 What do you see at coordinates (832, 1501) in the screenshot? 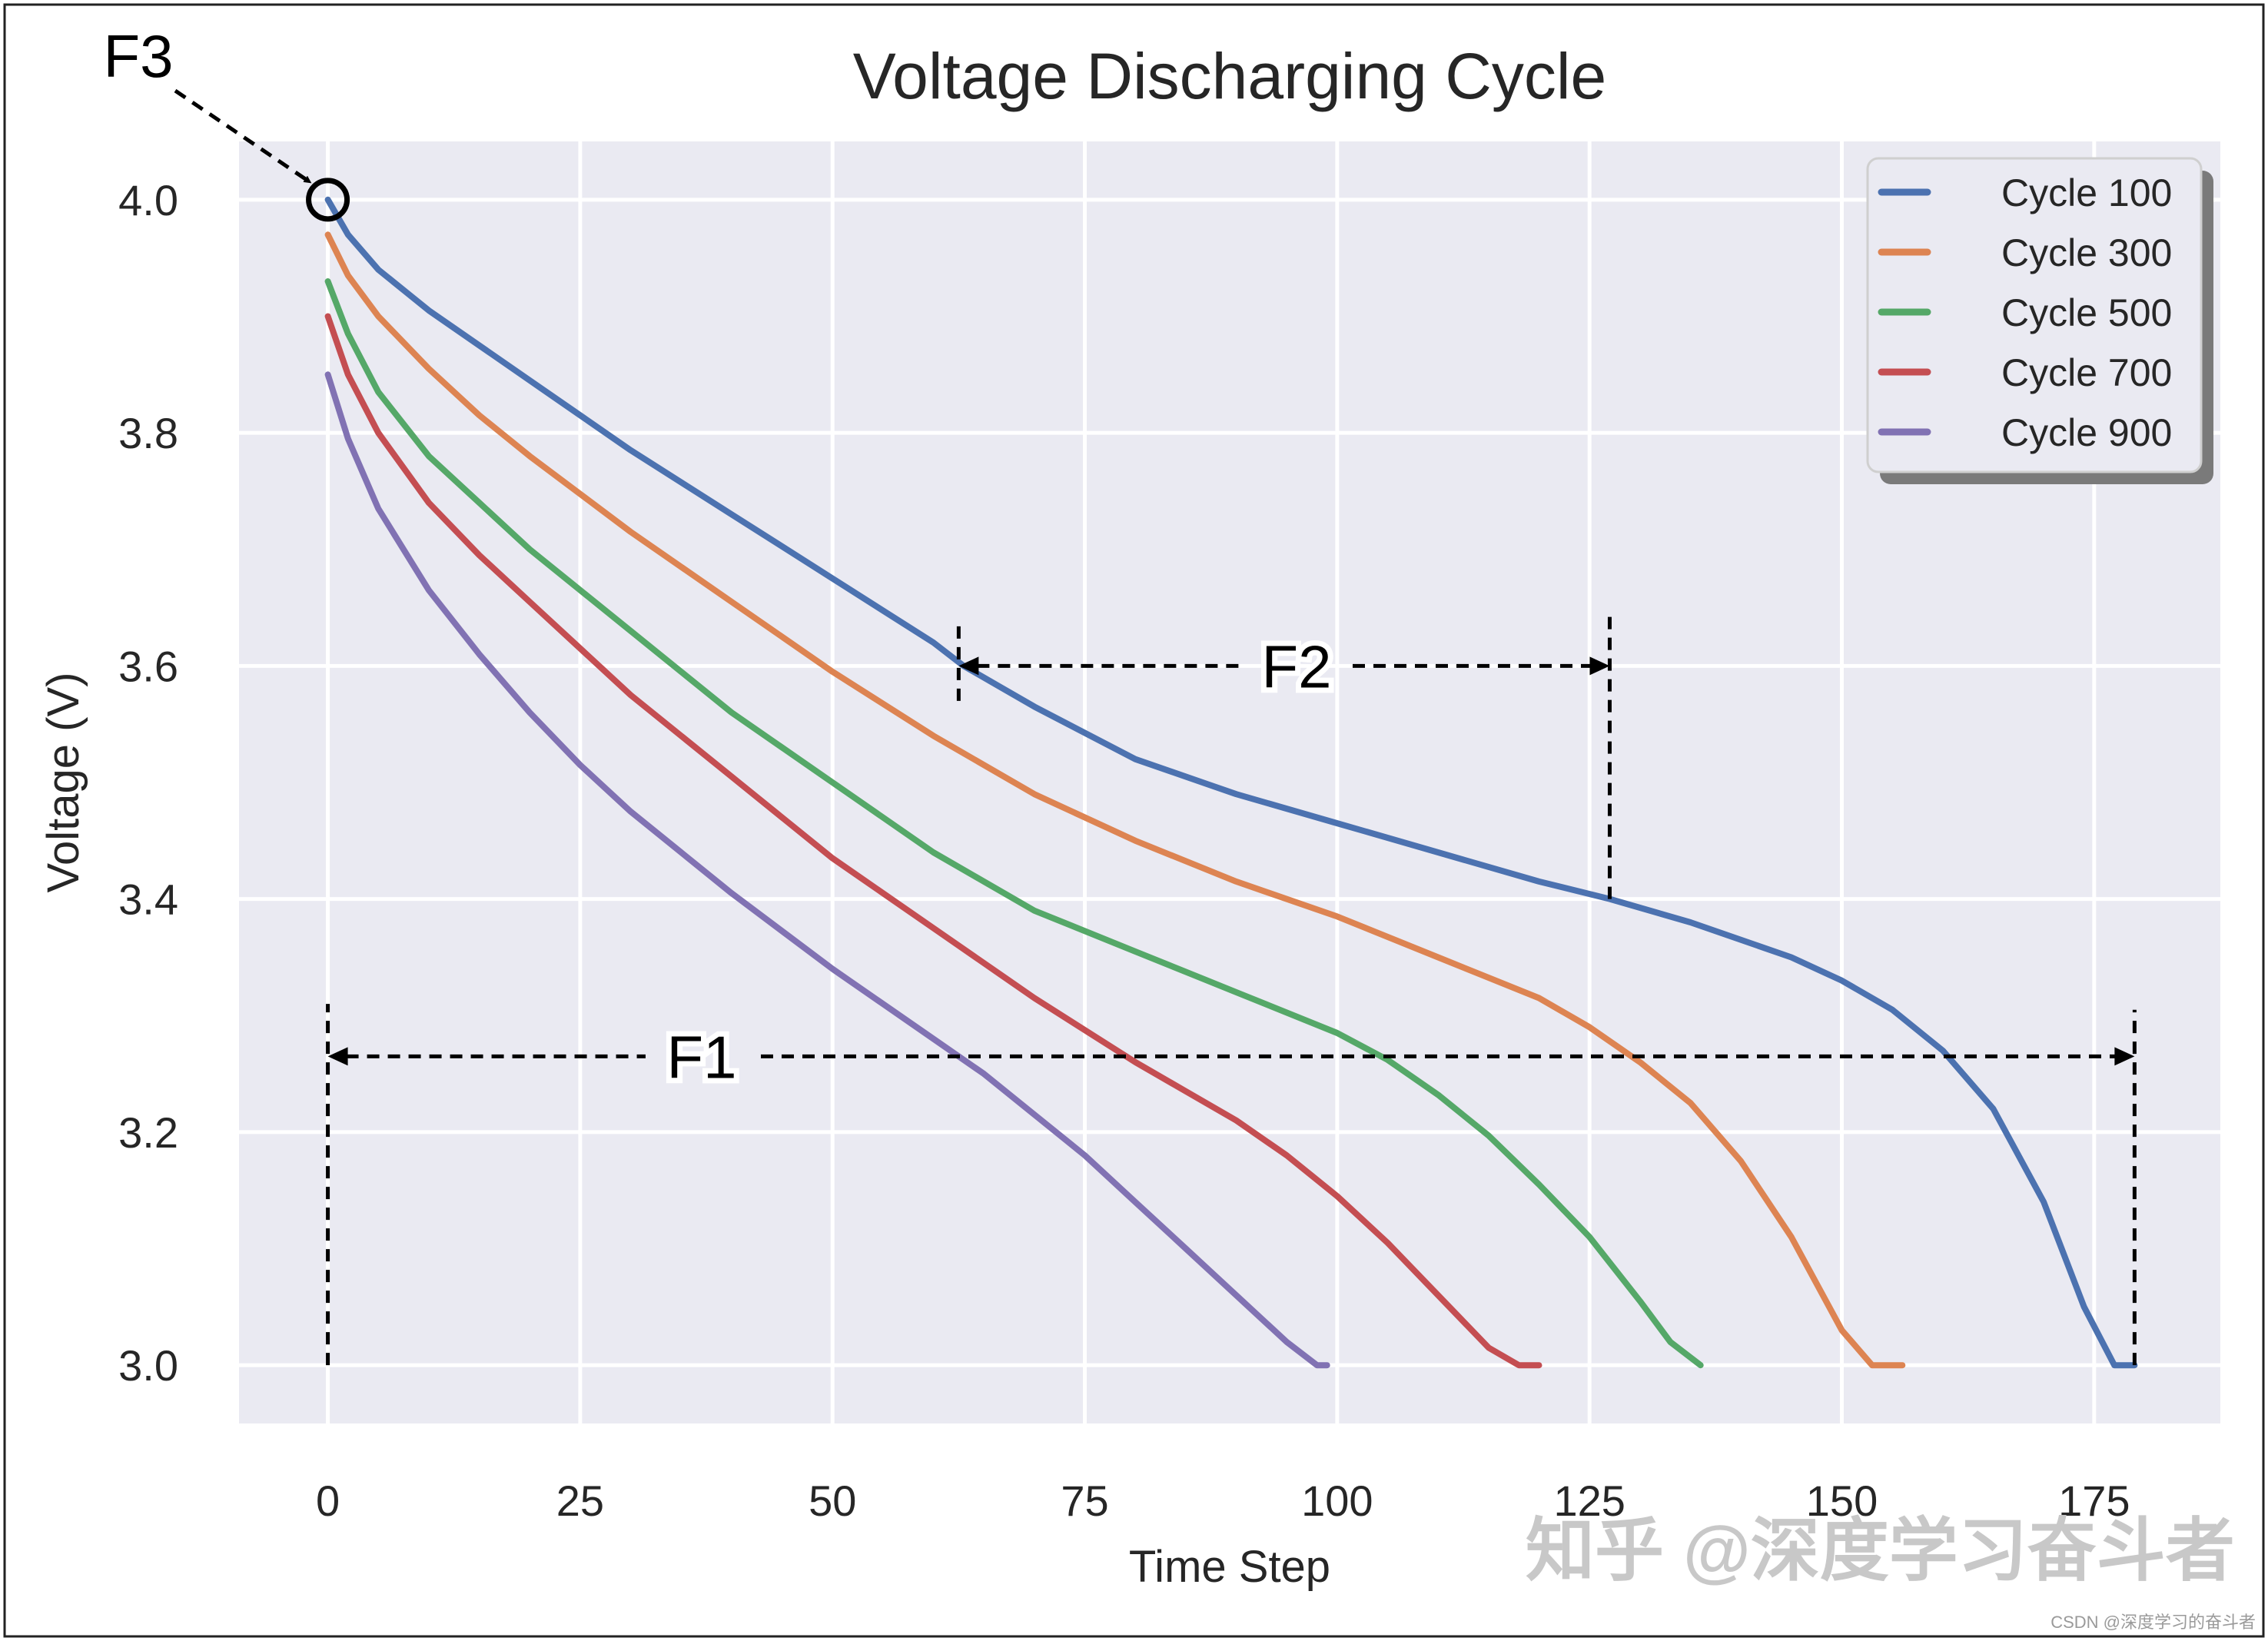
I see `x-tick-label: 50` at bounding box center [832, 1501].